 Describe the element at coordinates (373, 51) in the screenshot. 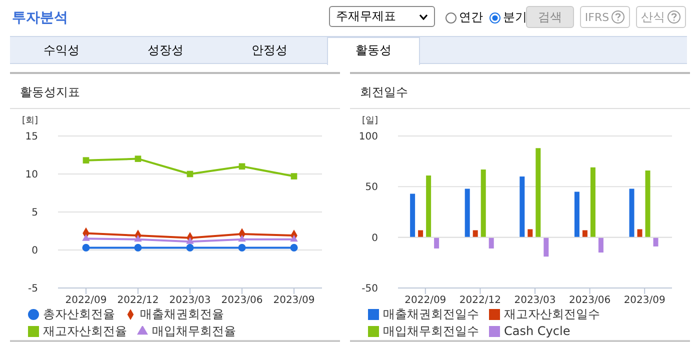

I see `text: 활동성` at that location.